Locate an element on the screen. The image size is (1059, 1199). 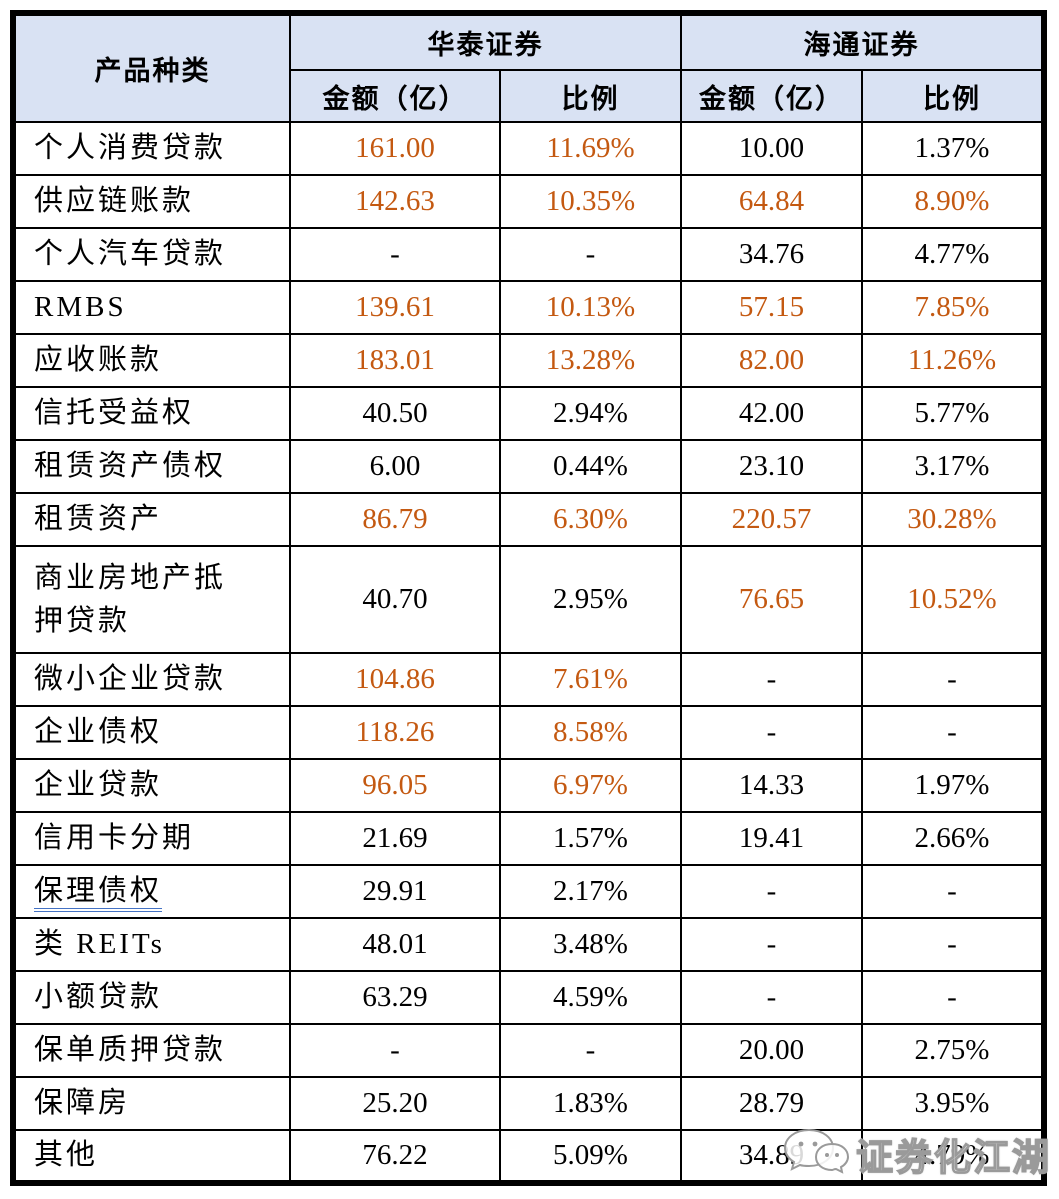
header-sub-row: 金额（亿） 比例 金额（亿） 比例 is located at coordinates (529, 96).